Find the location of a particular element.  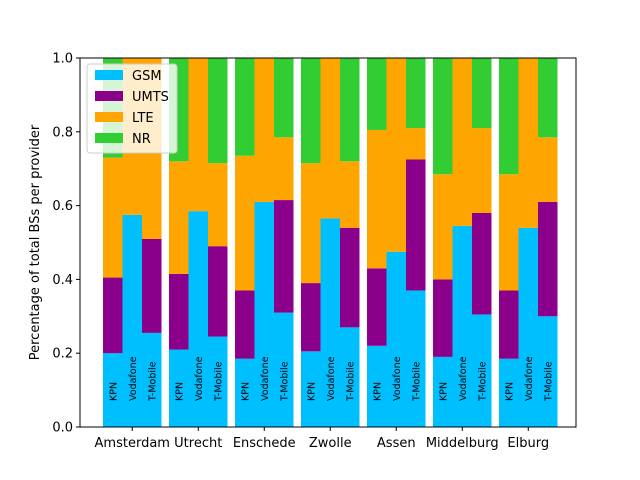

bar-segment-lte-utrecht-vodafone is located at coordinates (198, 135).